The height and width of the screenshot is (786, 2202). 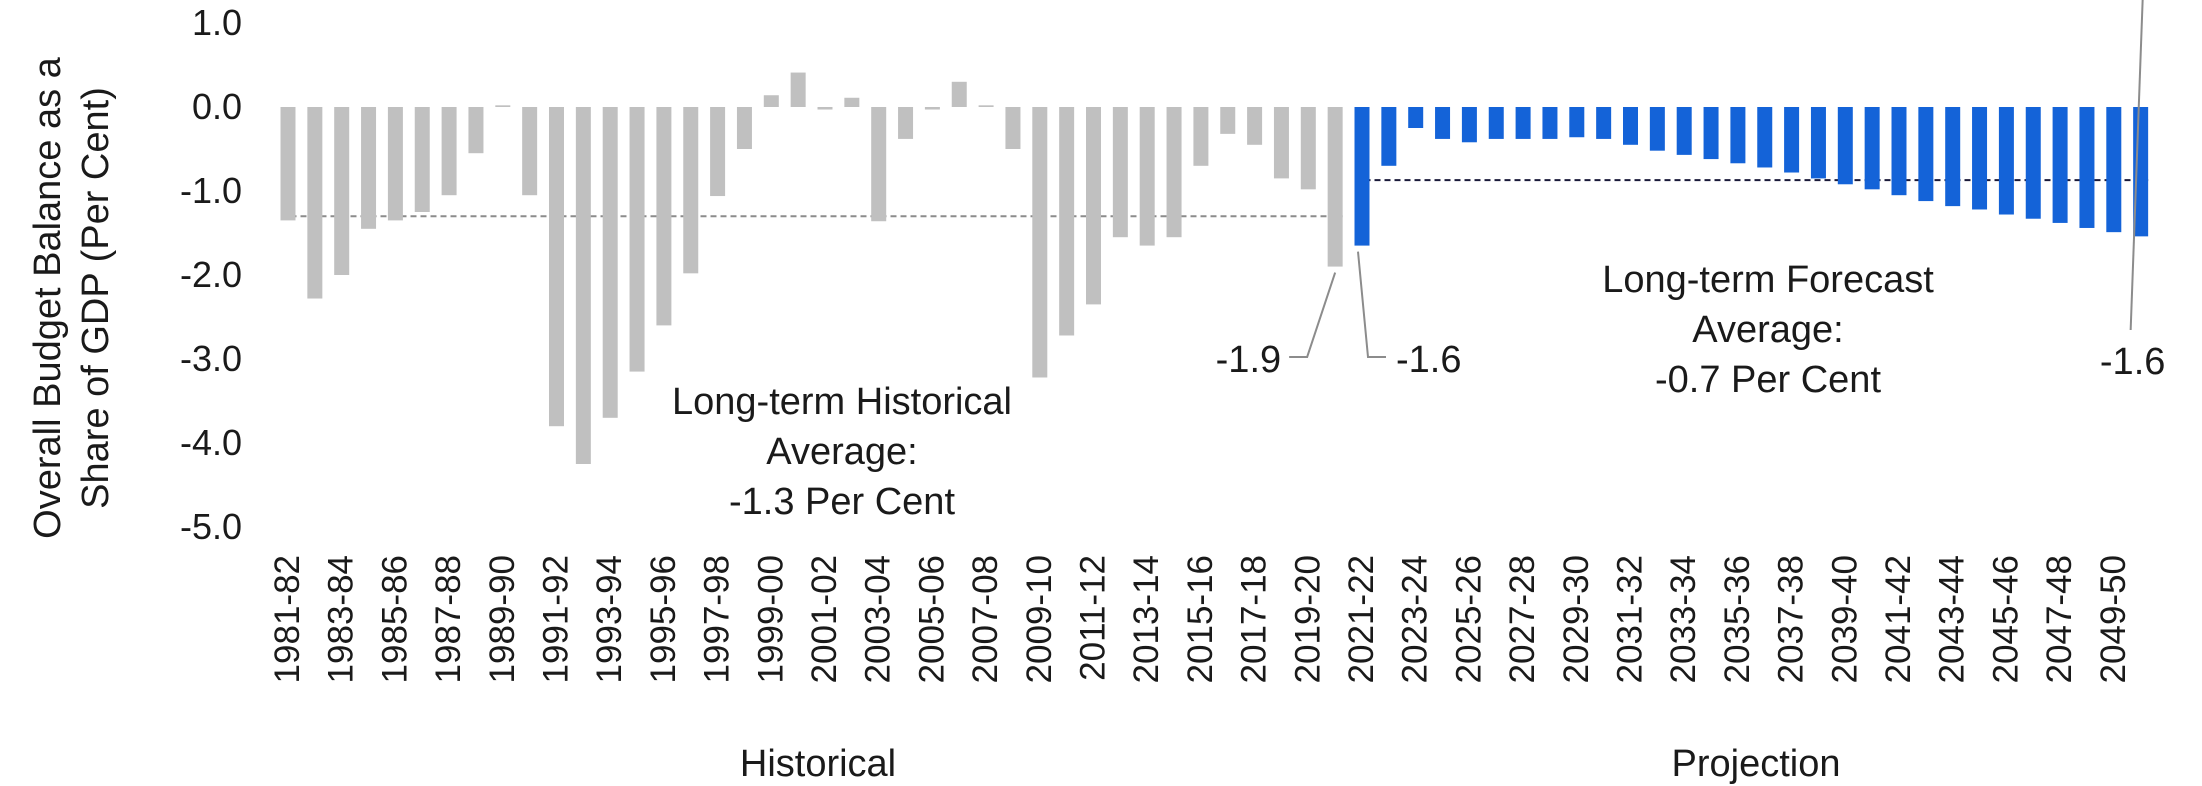 What do you see at coordinates (211, 442) in the screenshot?
I see `y-tick-label: -4.0` at bounding box center [211, 442].